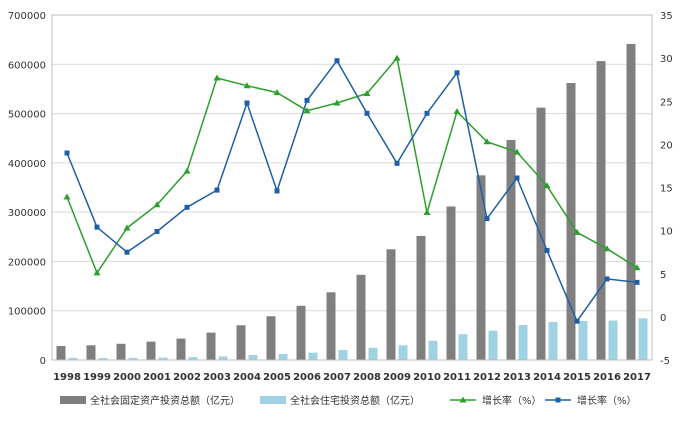 The image size is (686, 424). What do you see at coordinates (43, 361) in the screenshot?
I see `left-axis-tick-label: 0` at bounding box center [43, 361].